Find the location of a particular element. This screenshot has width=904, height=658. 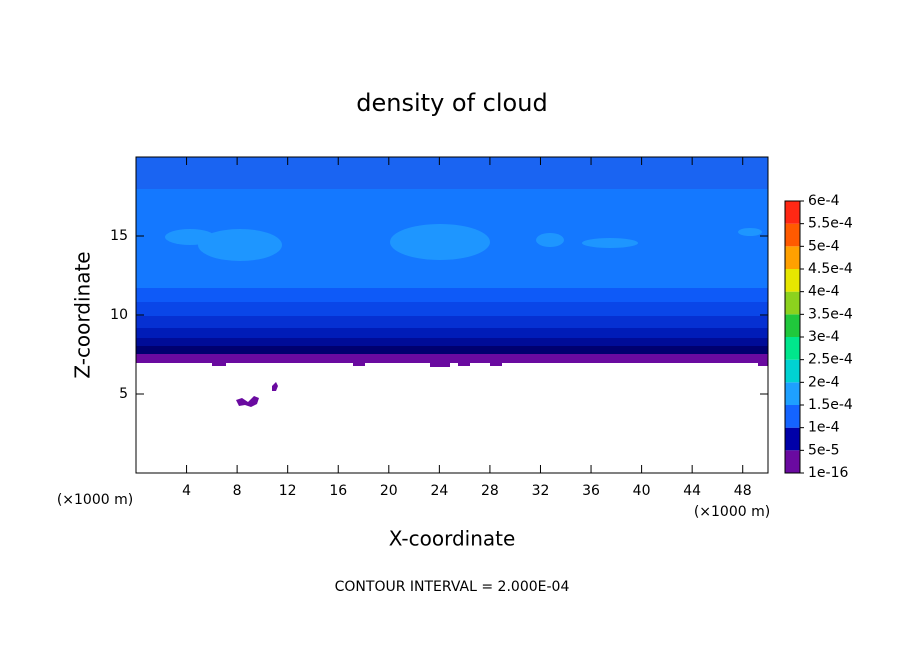

footer-note: CONTOUR INTERVAL = 2.000E-04 is located at coordinates (452, 587).